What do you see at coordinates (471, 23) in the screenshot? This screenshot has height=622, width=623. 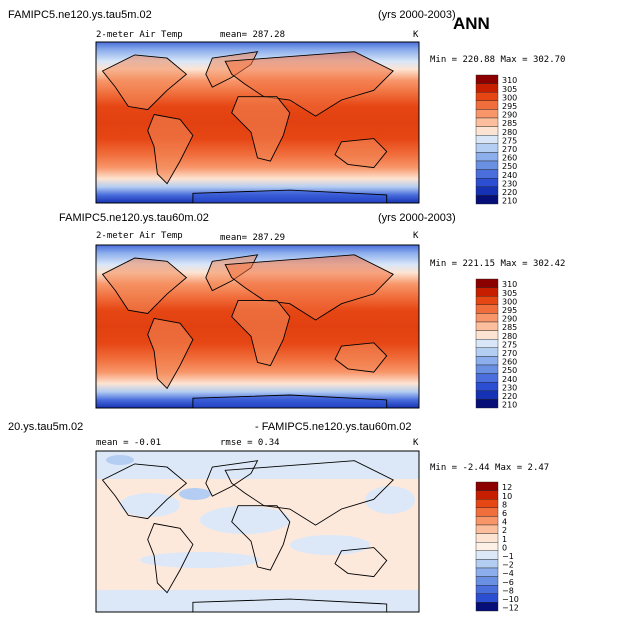 I see `season-label: ANN` at bounding box center [471, 23].